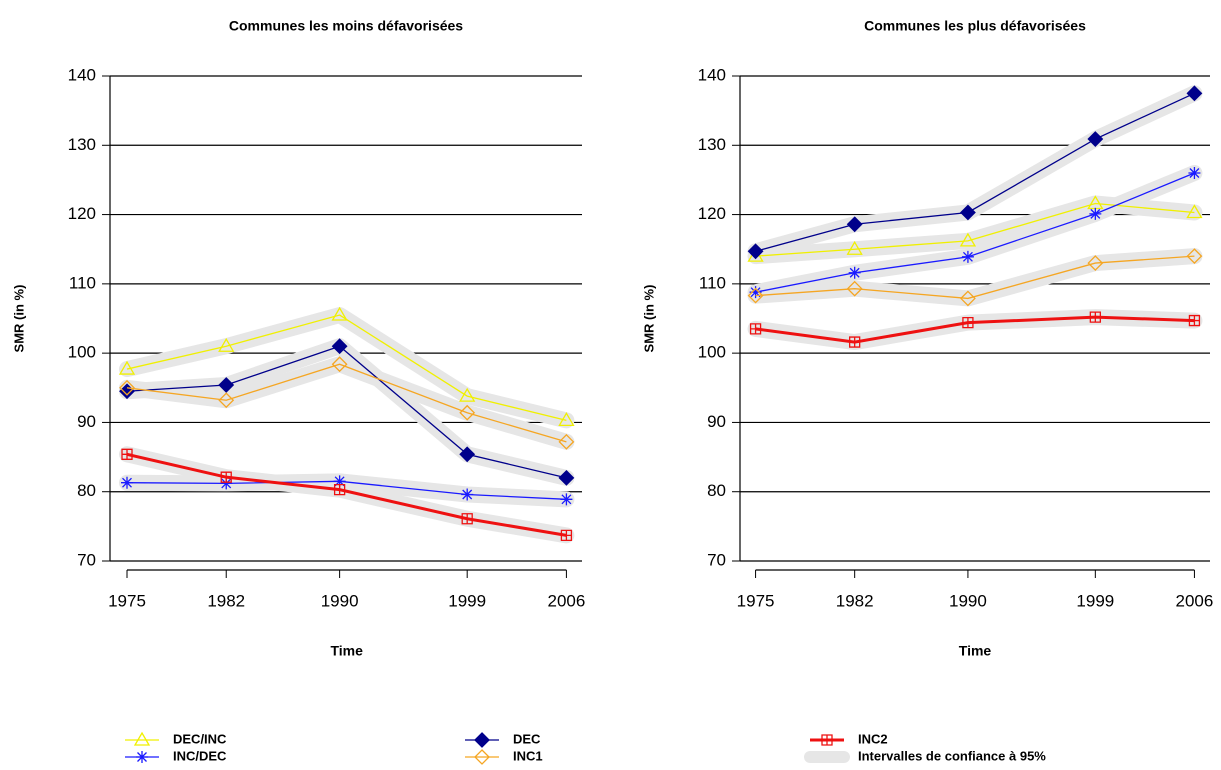 Image resolution: width=1221 pixels, height=770 pixels. What do you see at coordinates (200, 738) in the screenshot?
I see `legend-label: DEC/INC` at bounding box center [200, 738].